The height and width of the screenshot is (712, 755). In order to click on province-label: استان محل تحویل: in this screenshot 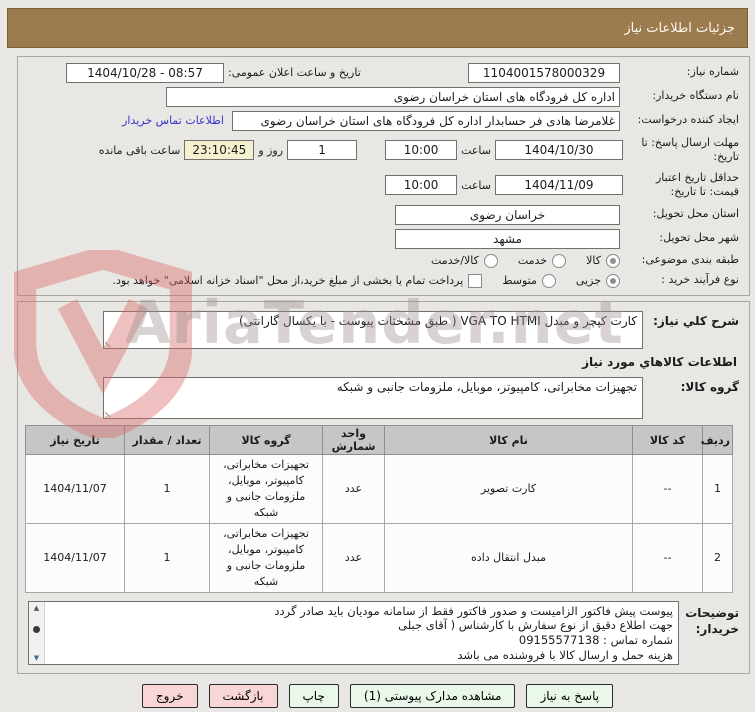, I will do `click(695, 214)`.